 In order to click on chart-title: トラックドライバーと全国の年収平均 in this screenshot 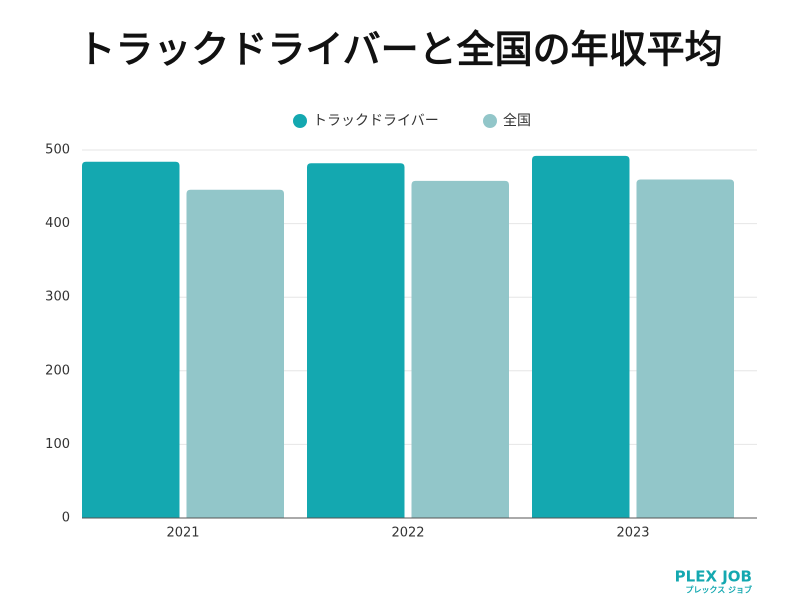, I will do `click(399, 50)`.